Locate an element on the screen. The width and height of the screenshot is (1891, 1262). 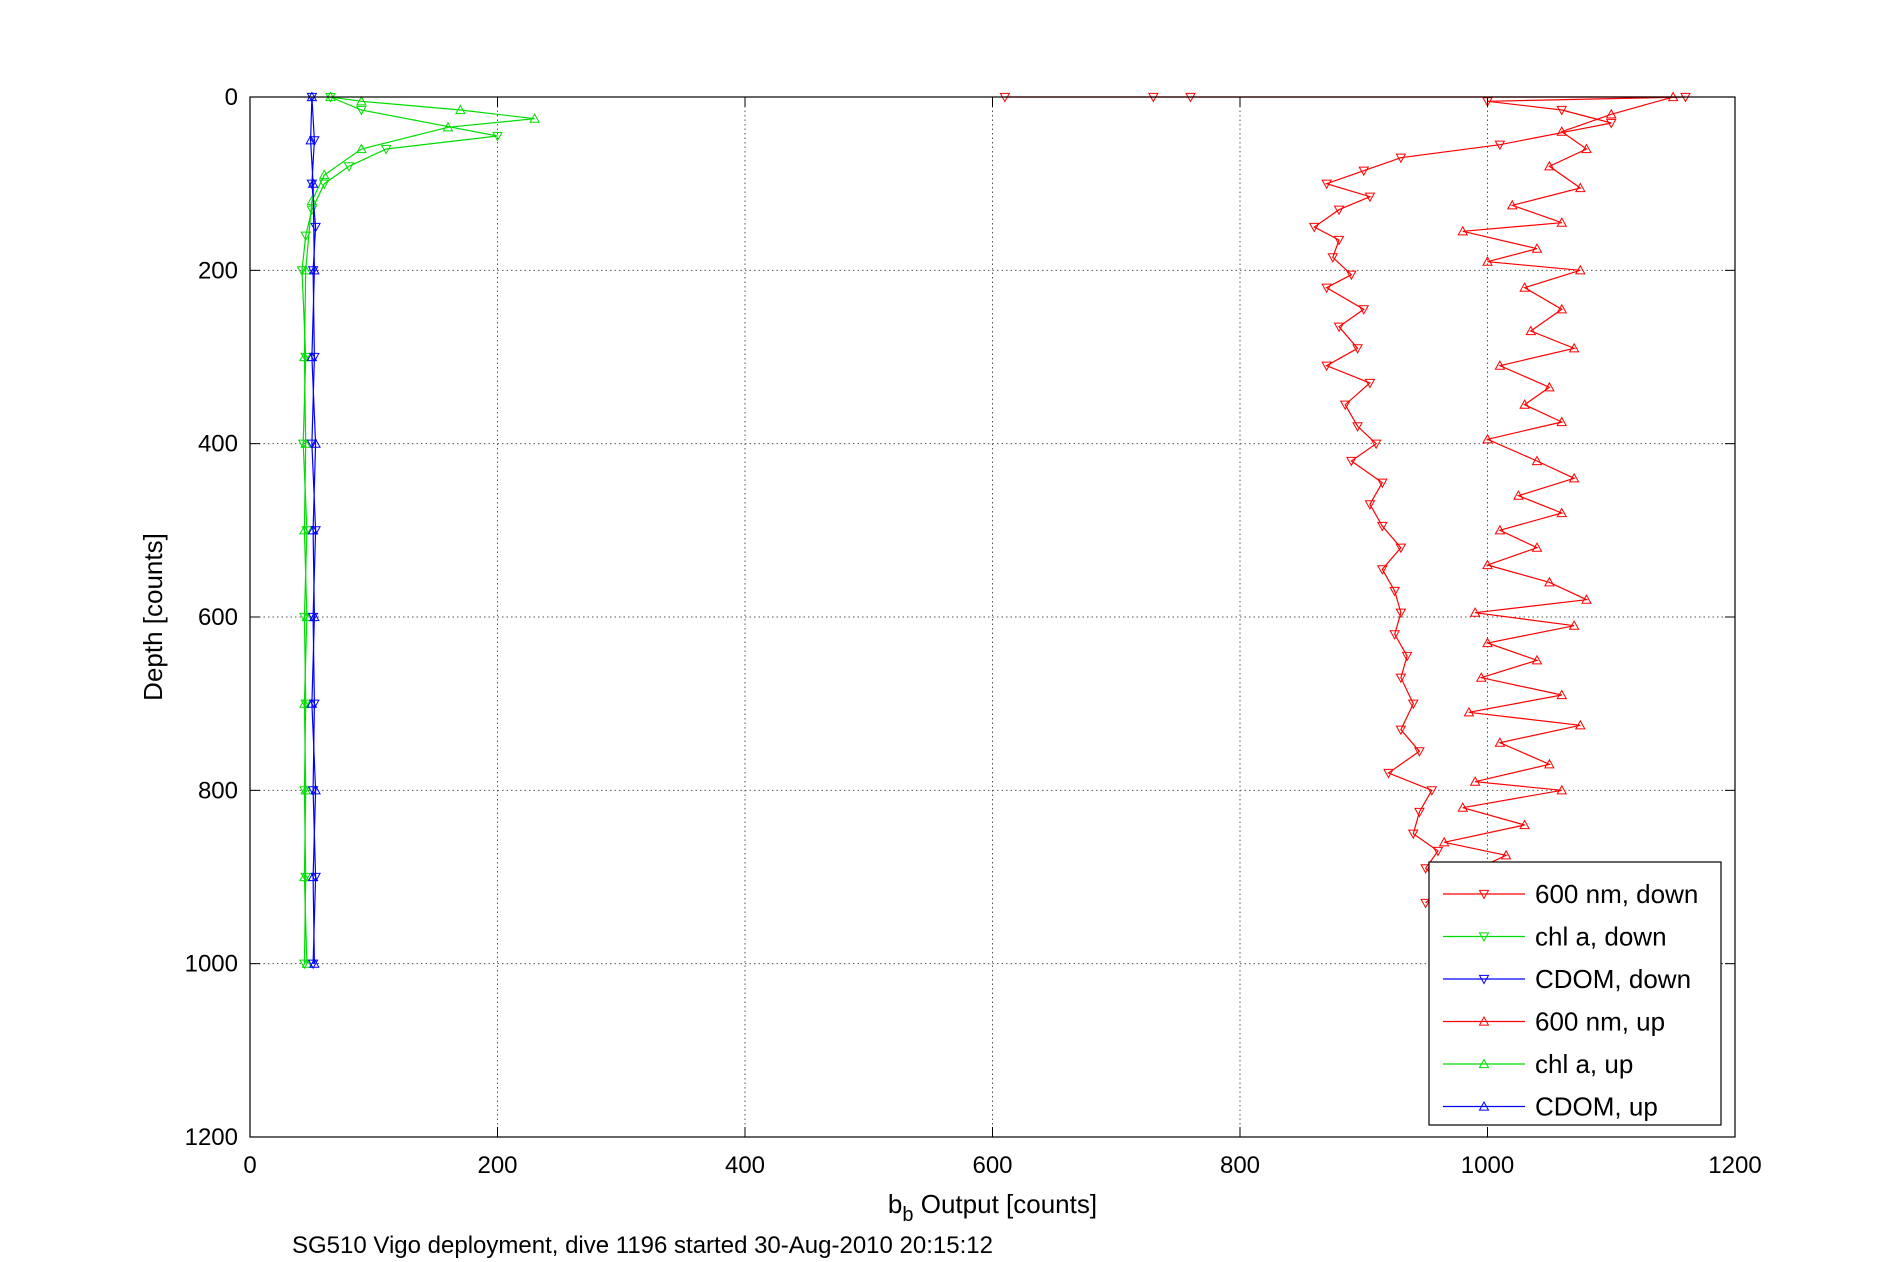
x-axis-label-subscript: b is located at coordinates (907, 1215).